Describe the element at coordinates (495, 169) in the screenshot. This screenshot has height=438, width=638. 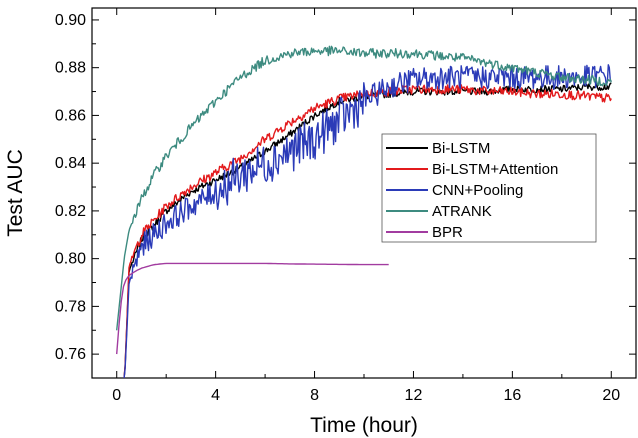
I see `legend-label: Bi-LSTM+Attention` at that location.